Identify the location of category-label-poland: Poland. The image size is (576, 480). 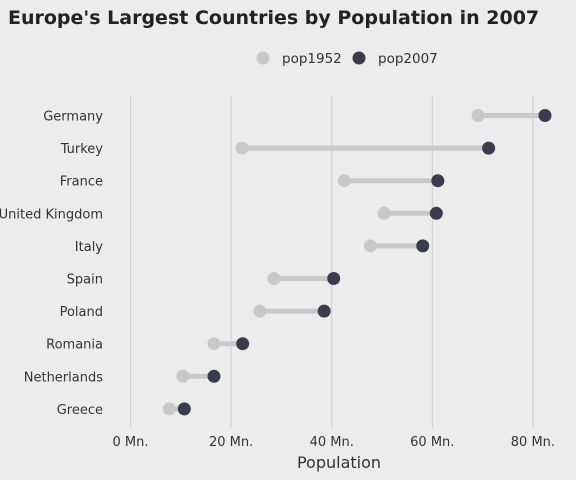
(81, 312).